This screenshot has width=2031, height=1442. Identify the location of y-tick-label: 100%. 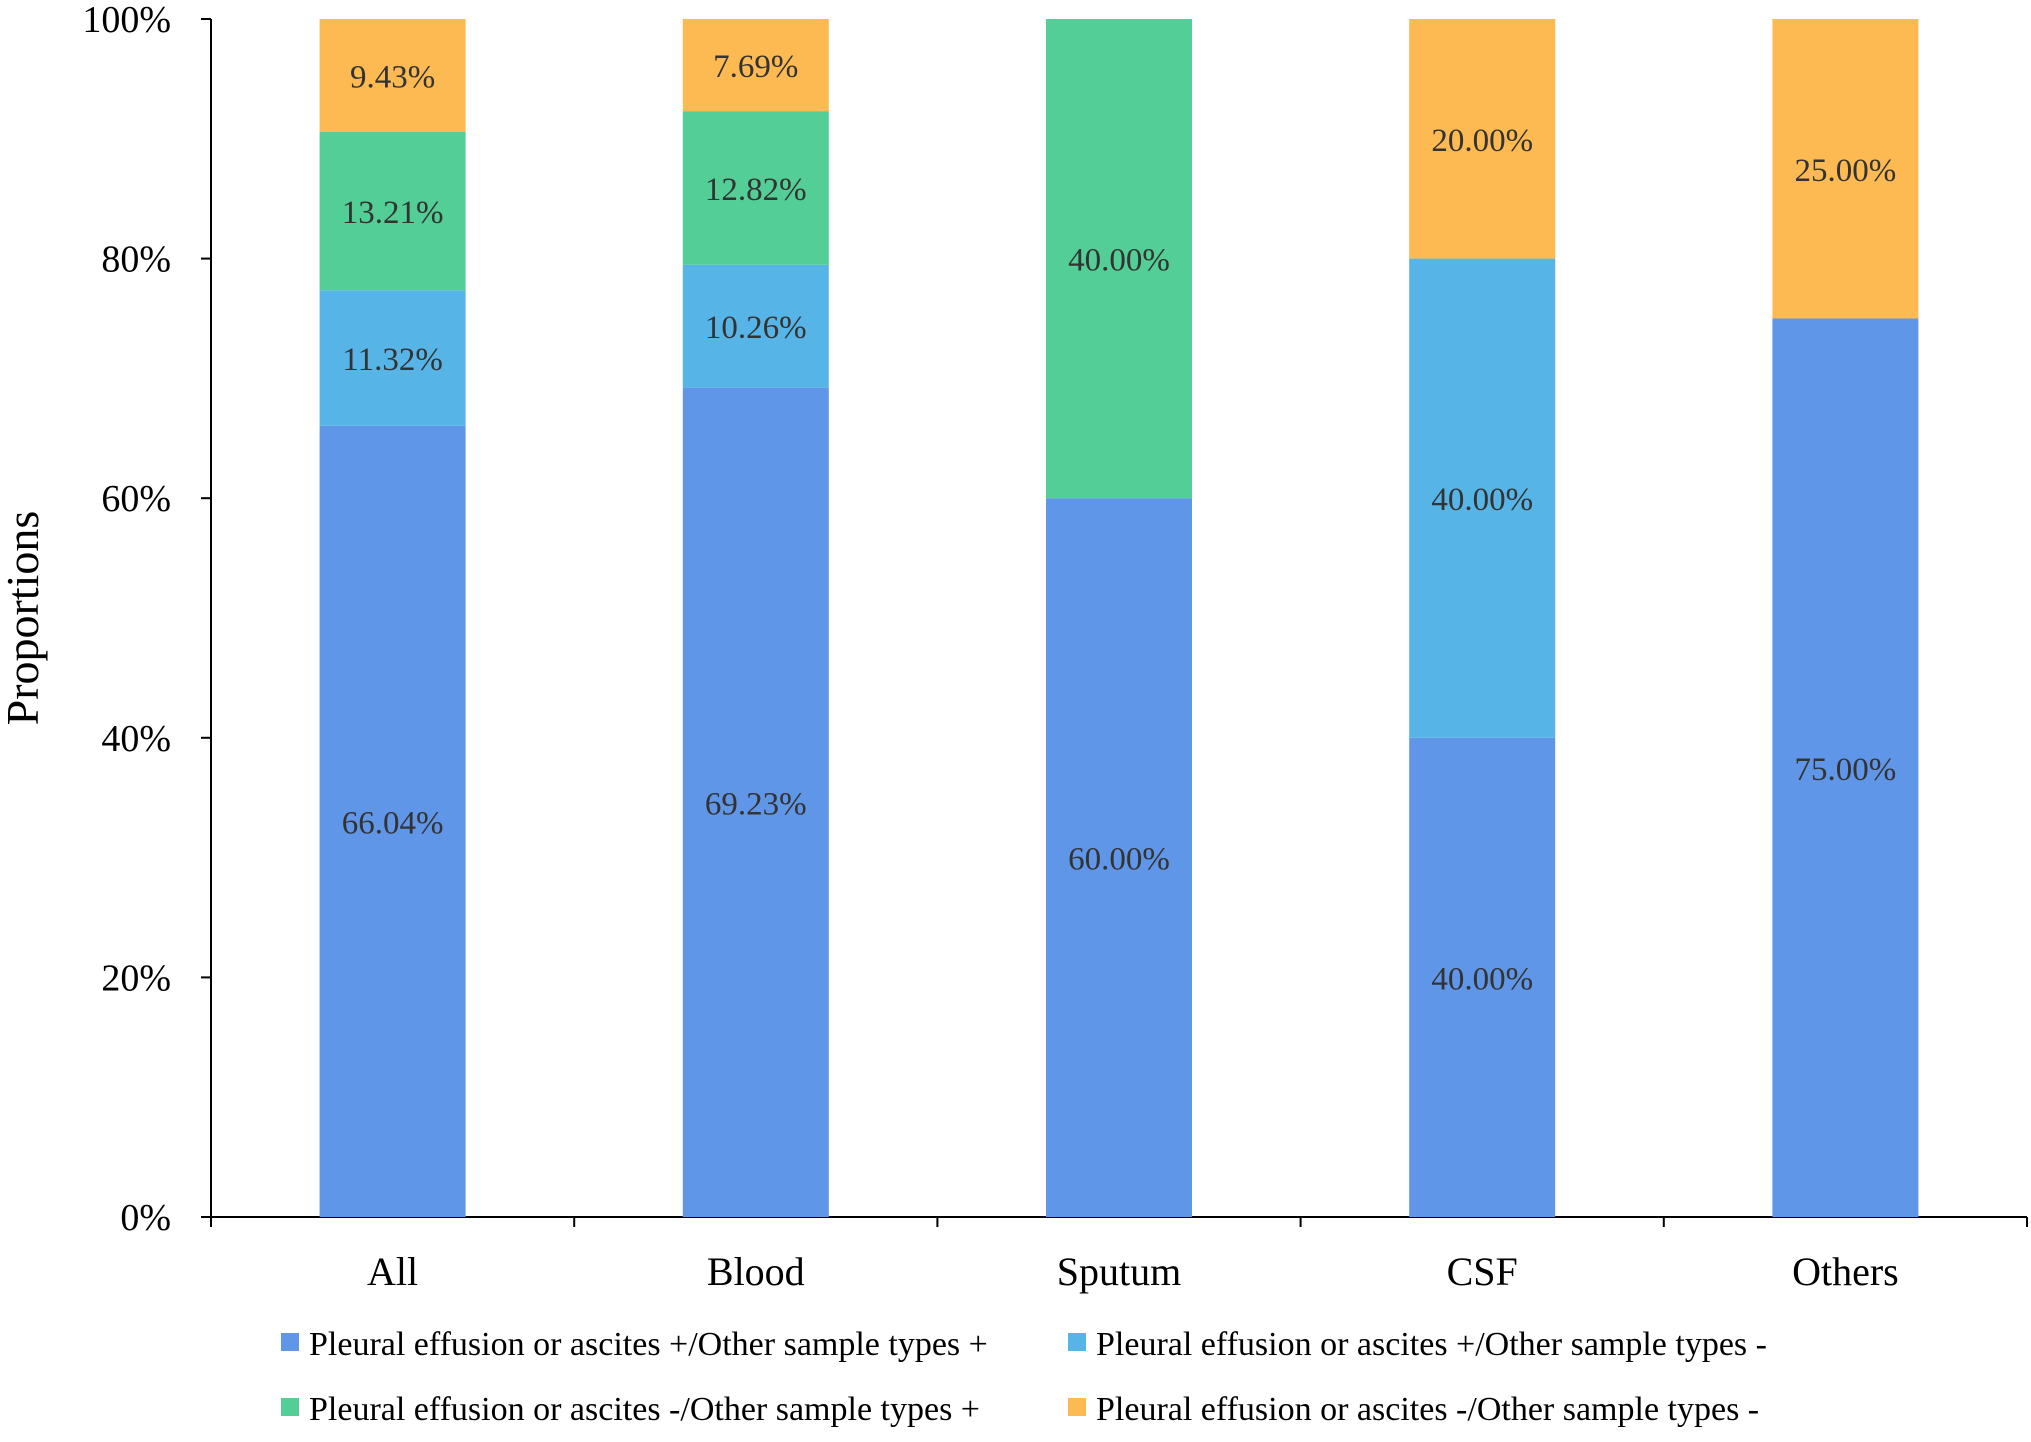
(126, 20).